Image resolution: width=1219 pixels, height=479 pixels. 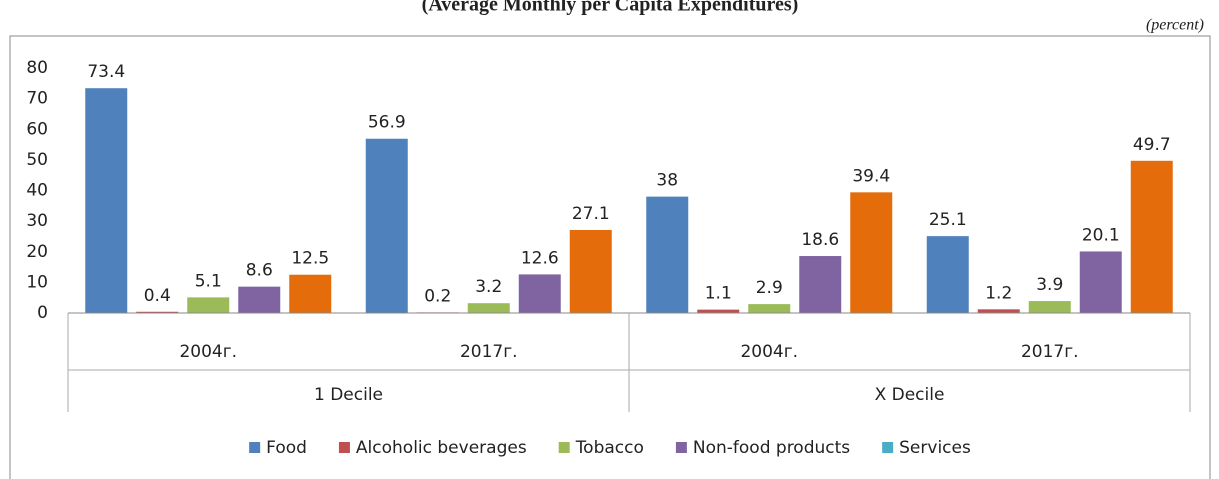 What do you see at coordinates (718, 294) in the screenshot?
I see `value-label: 1.1` at bounding box center [718, 294].